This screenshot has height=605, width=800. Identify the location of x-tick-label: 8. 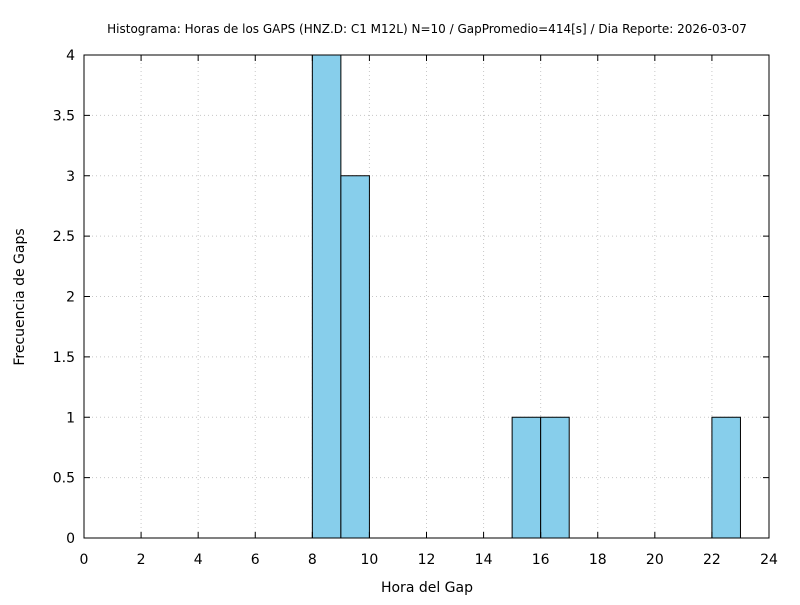
(312, 560).